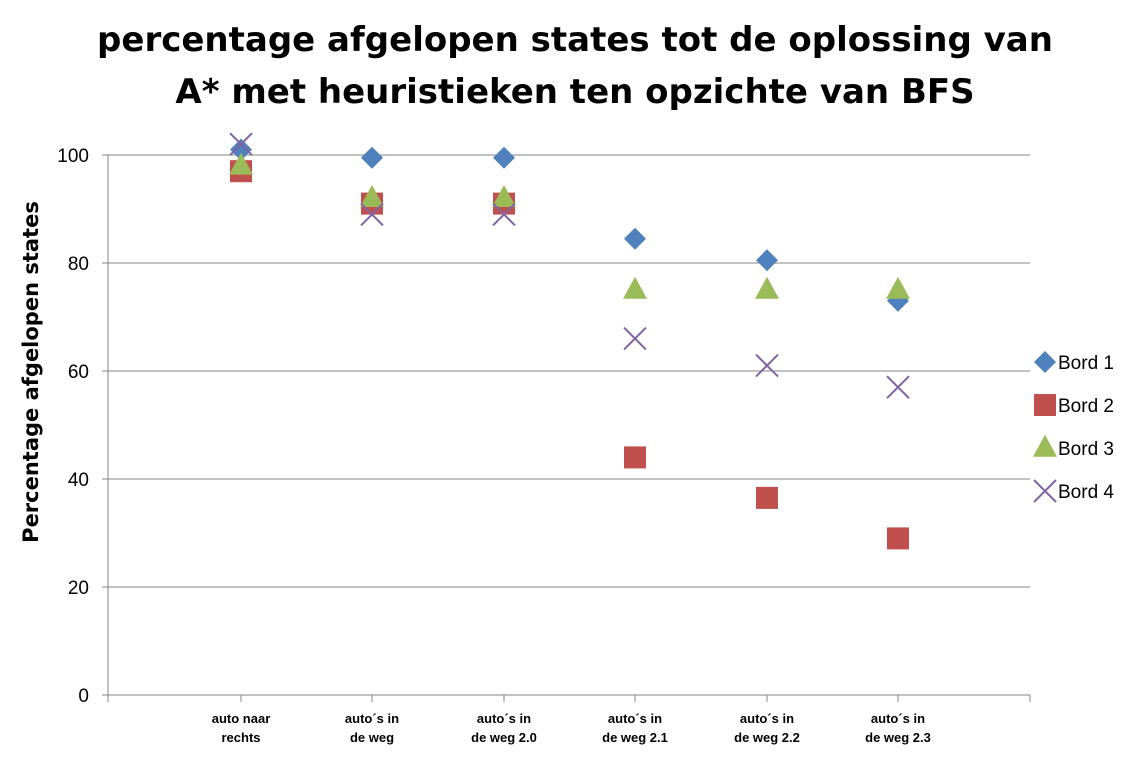 This screenshot has height=759, width=1130. I want to click on legend-label: Bord 3, so click(1086, 449).